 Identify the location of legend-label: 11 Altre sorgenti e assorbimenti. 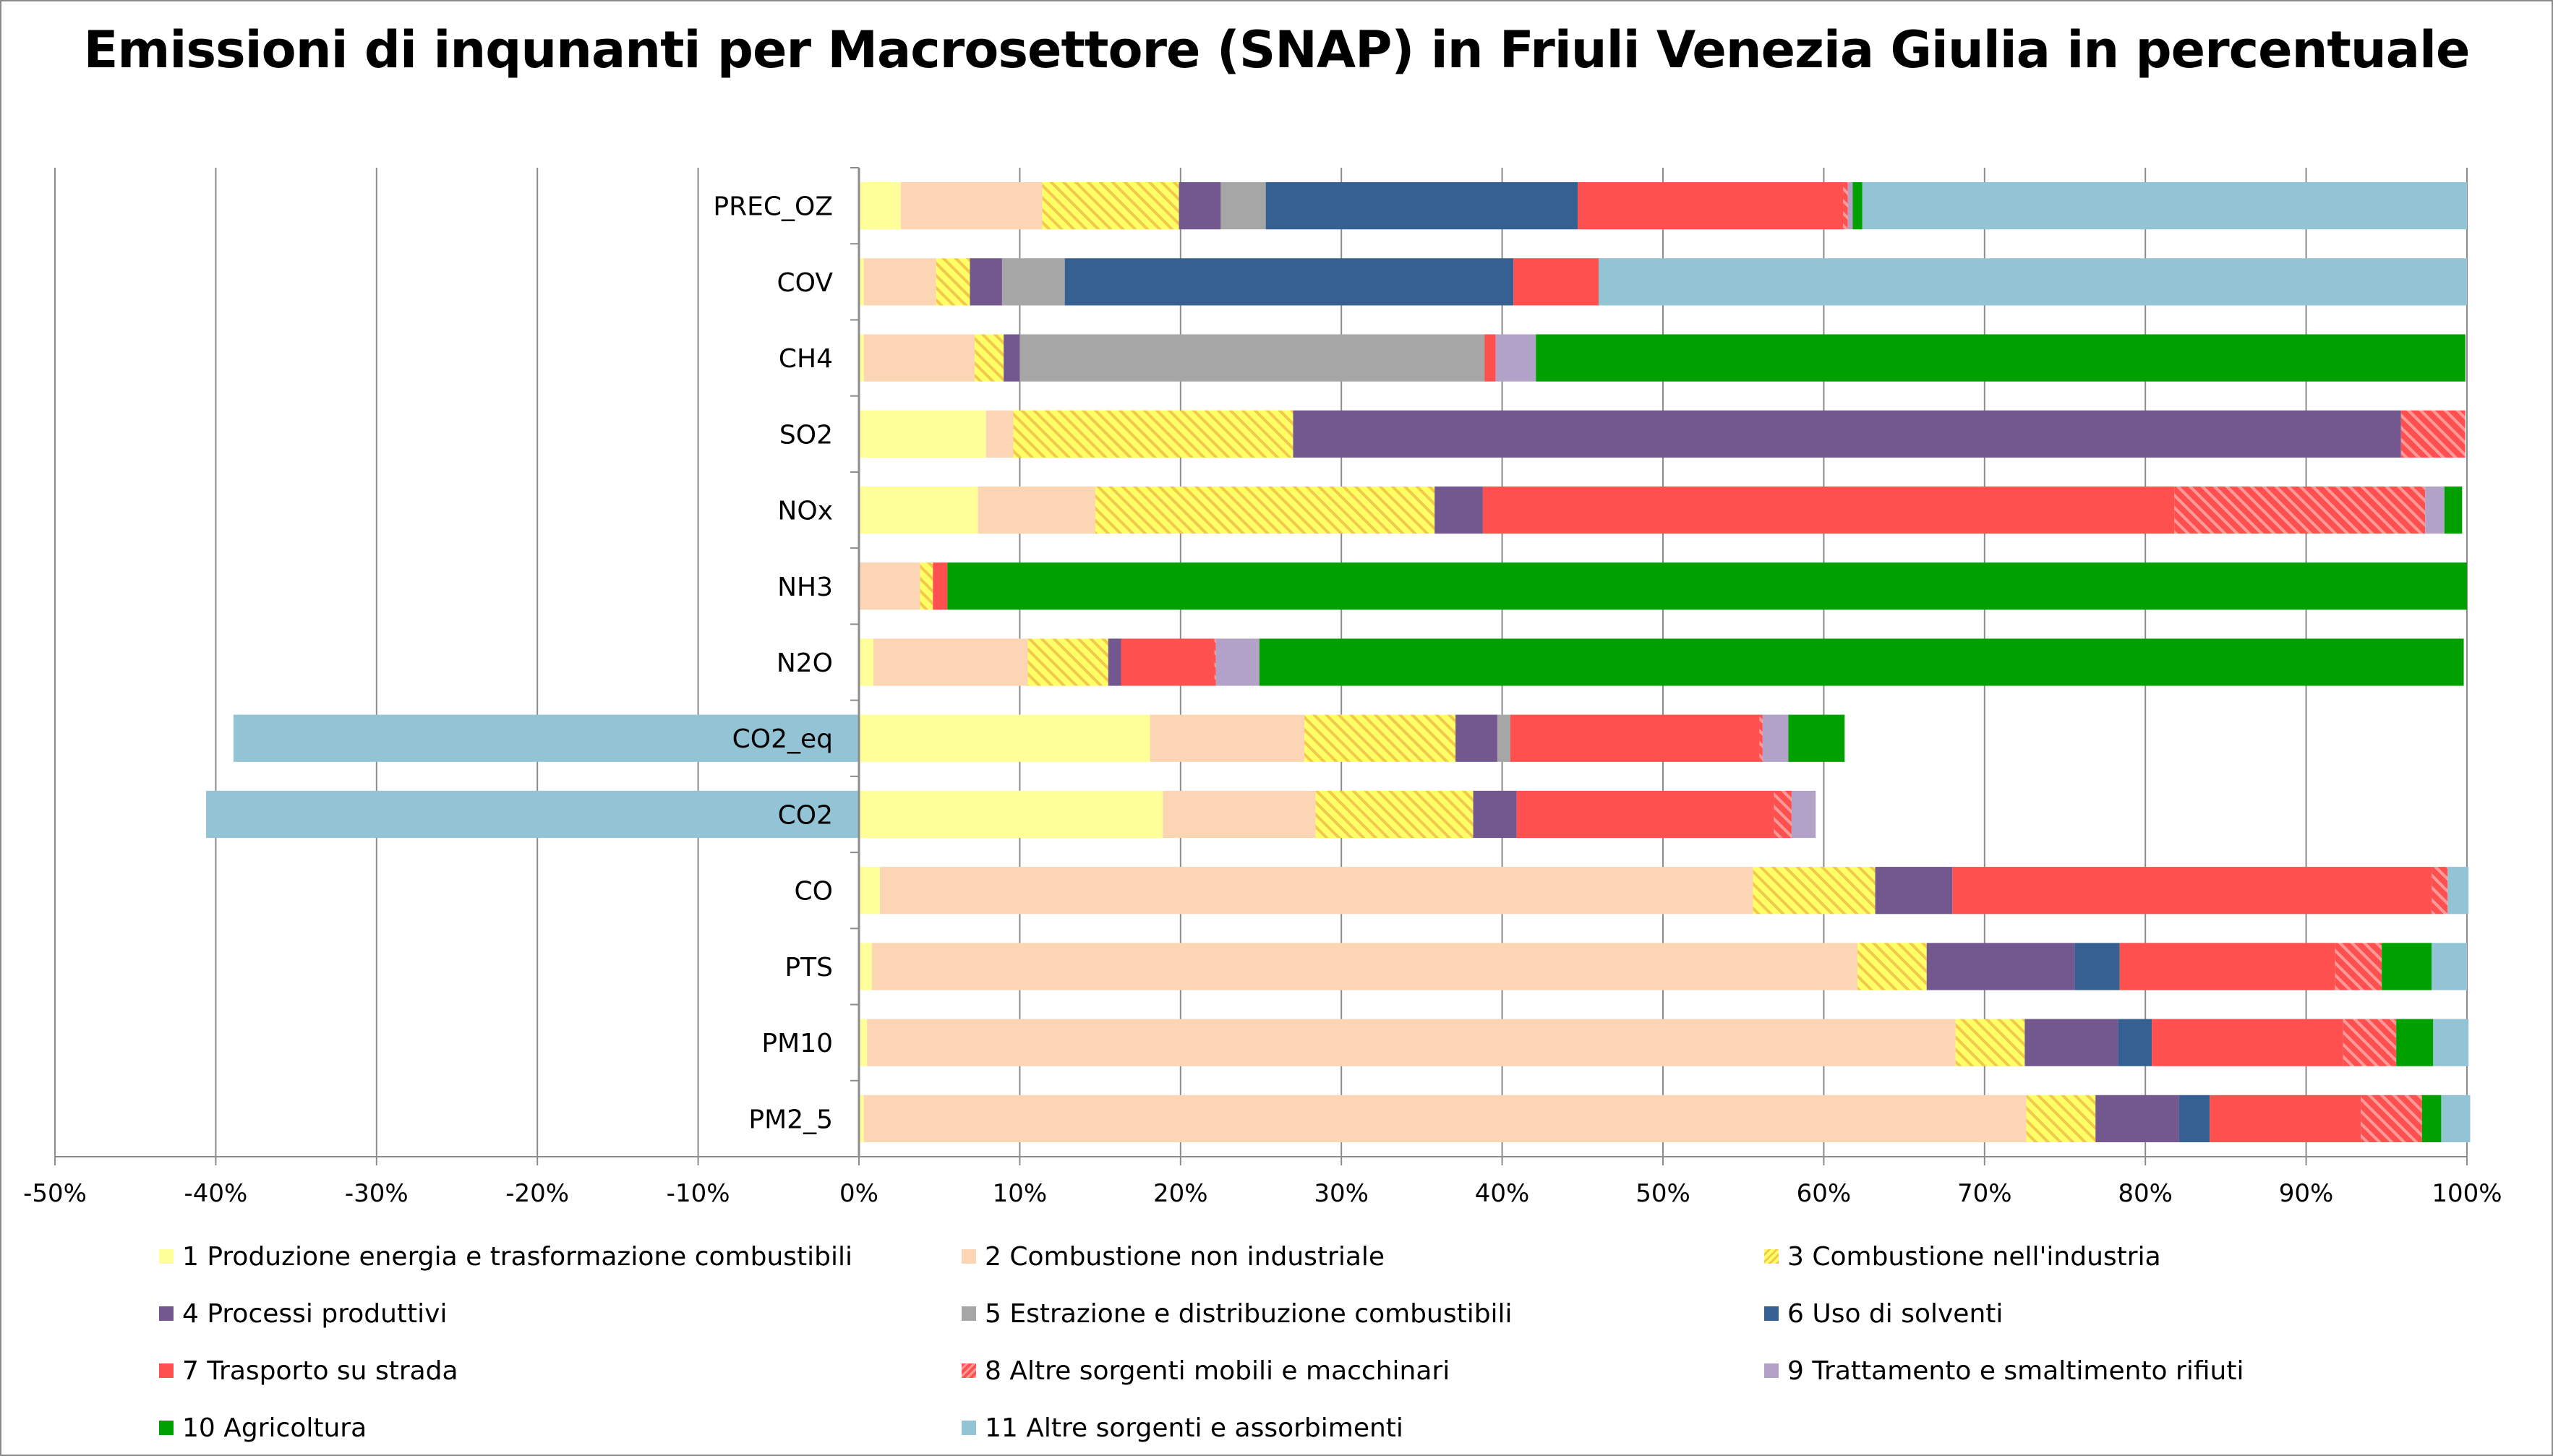
(1194, 1428).